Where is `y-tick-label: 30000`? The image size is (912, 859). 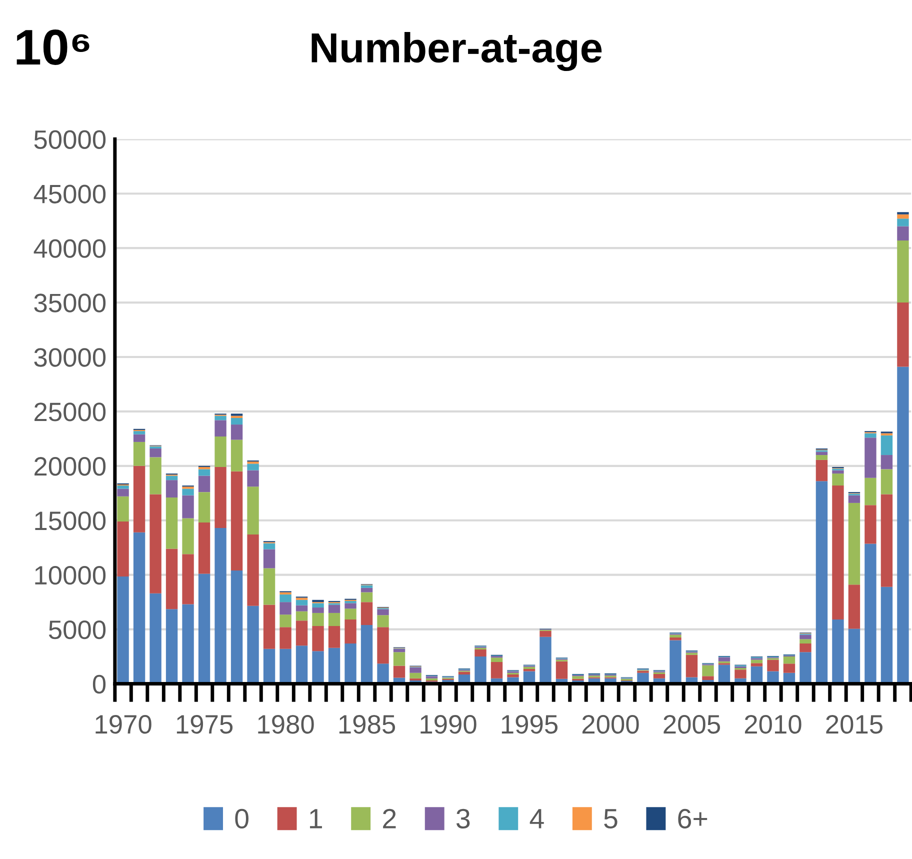 y-tick-label: 30000 is located at coordinates (70, 357).